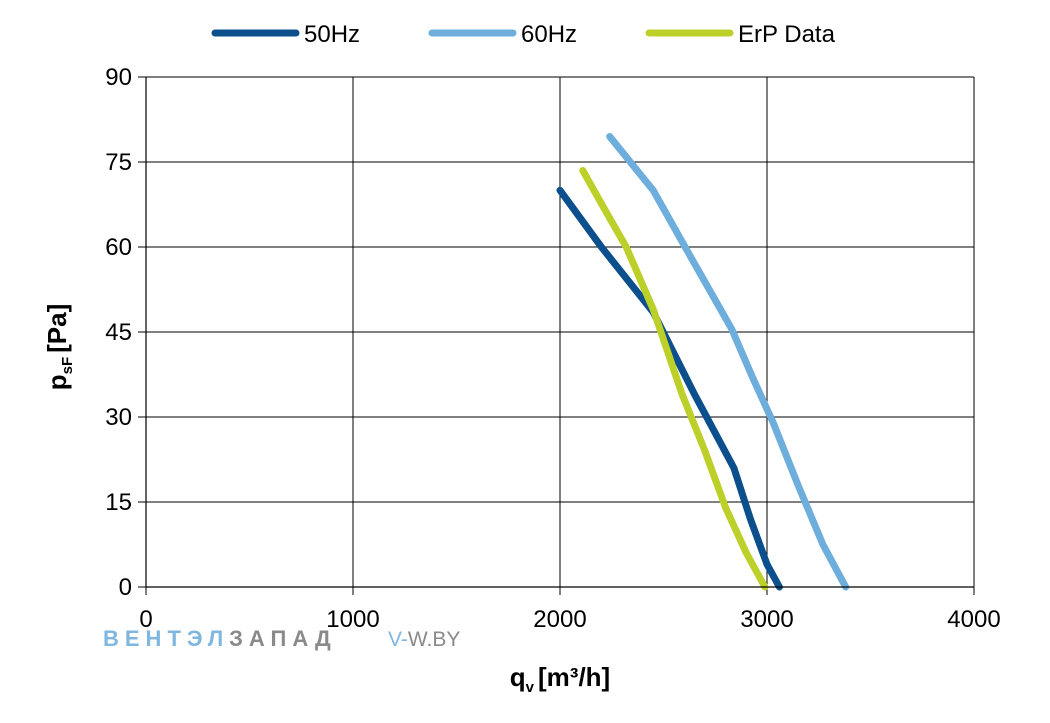 This screenshot has height=723, width=1050. What do you see at coordinates (118, 162) in the screenshot?
I see `y-tick-label: 75` at bounding box center [118, 162].